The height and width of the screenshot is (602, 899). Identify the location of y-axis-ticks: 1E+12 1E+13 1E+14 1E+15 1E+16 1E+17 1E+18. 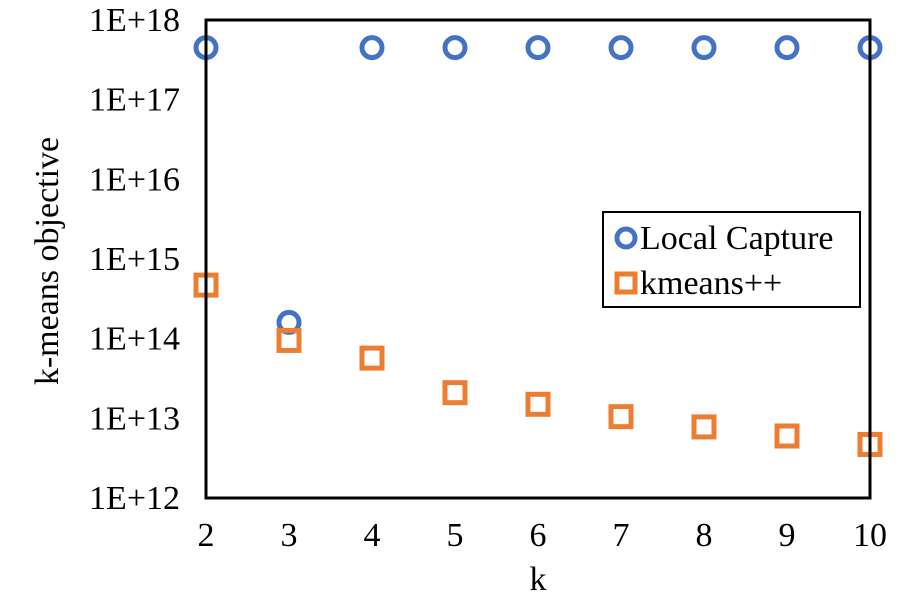
(134, 259).